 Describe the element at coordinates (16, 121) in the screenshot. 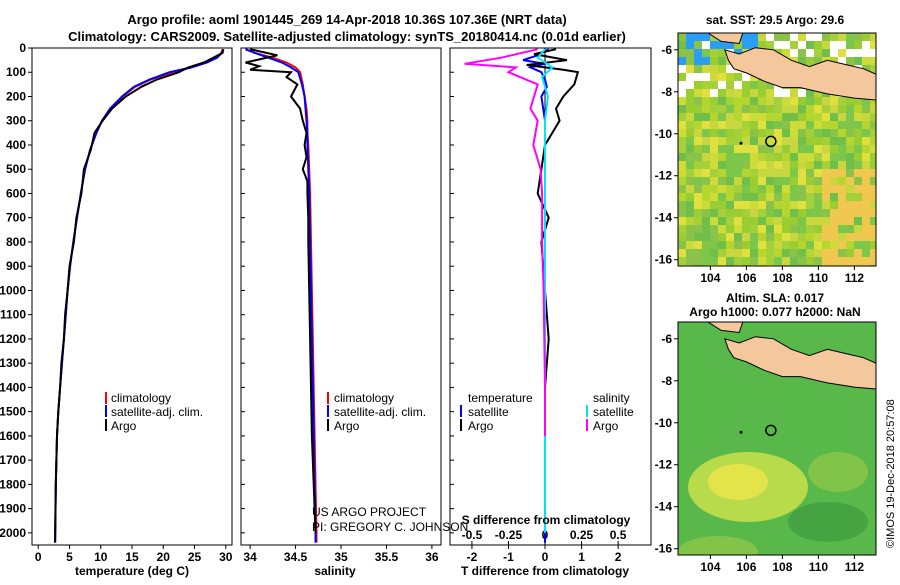

I see `depth-tick-label: 300` at that location.